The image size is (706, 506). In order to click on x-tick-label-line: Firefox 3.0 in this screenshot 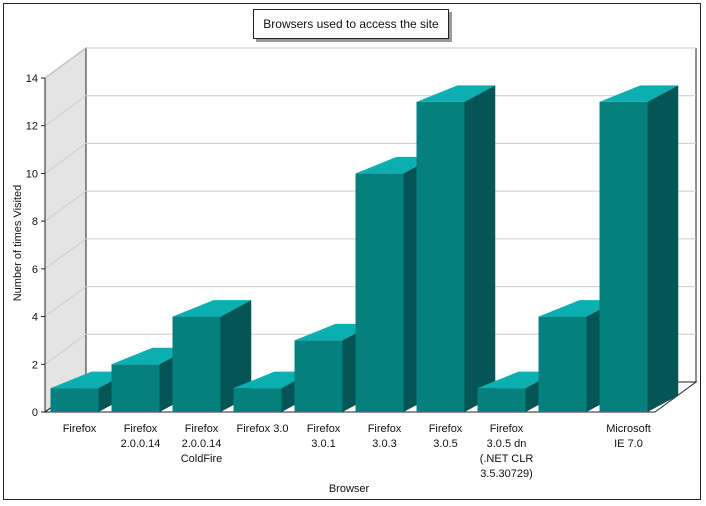, I will do `click(263, 429)`.